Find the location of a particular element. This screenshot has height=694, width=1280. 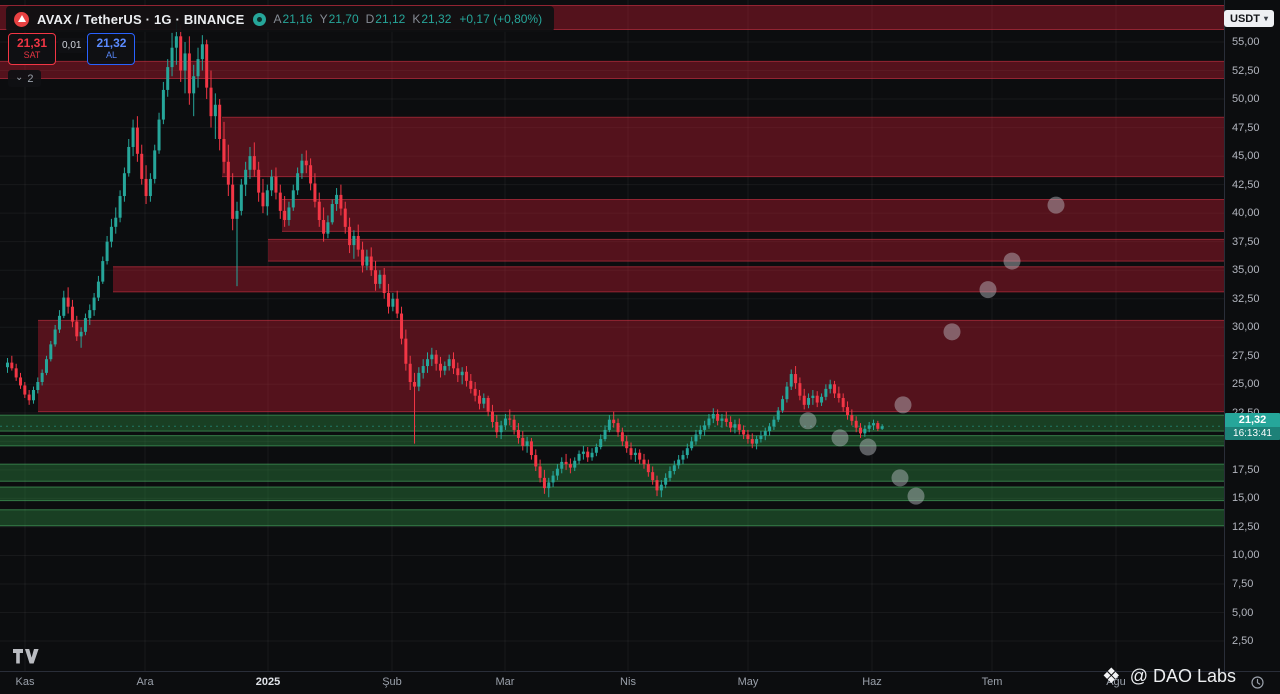

price-label: 52,50 is located at coordinates (1246, 70).